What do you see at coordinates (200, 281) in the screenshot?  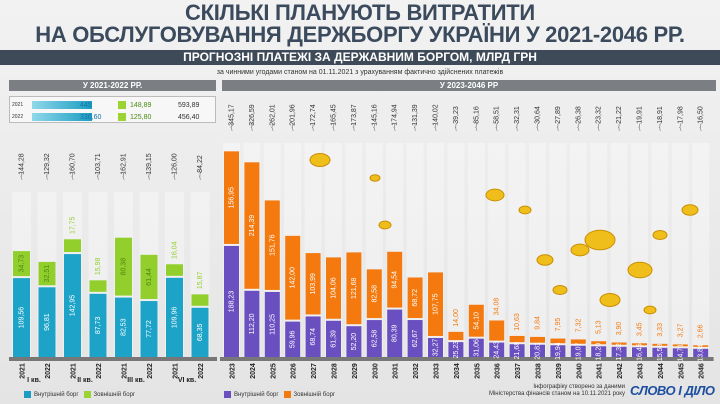 I see `label-external: 15,87` at bounding box center [200, 281].